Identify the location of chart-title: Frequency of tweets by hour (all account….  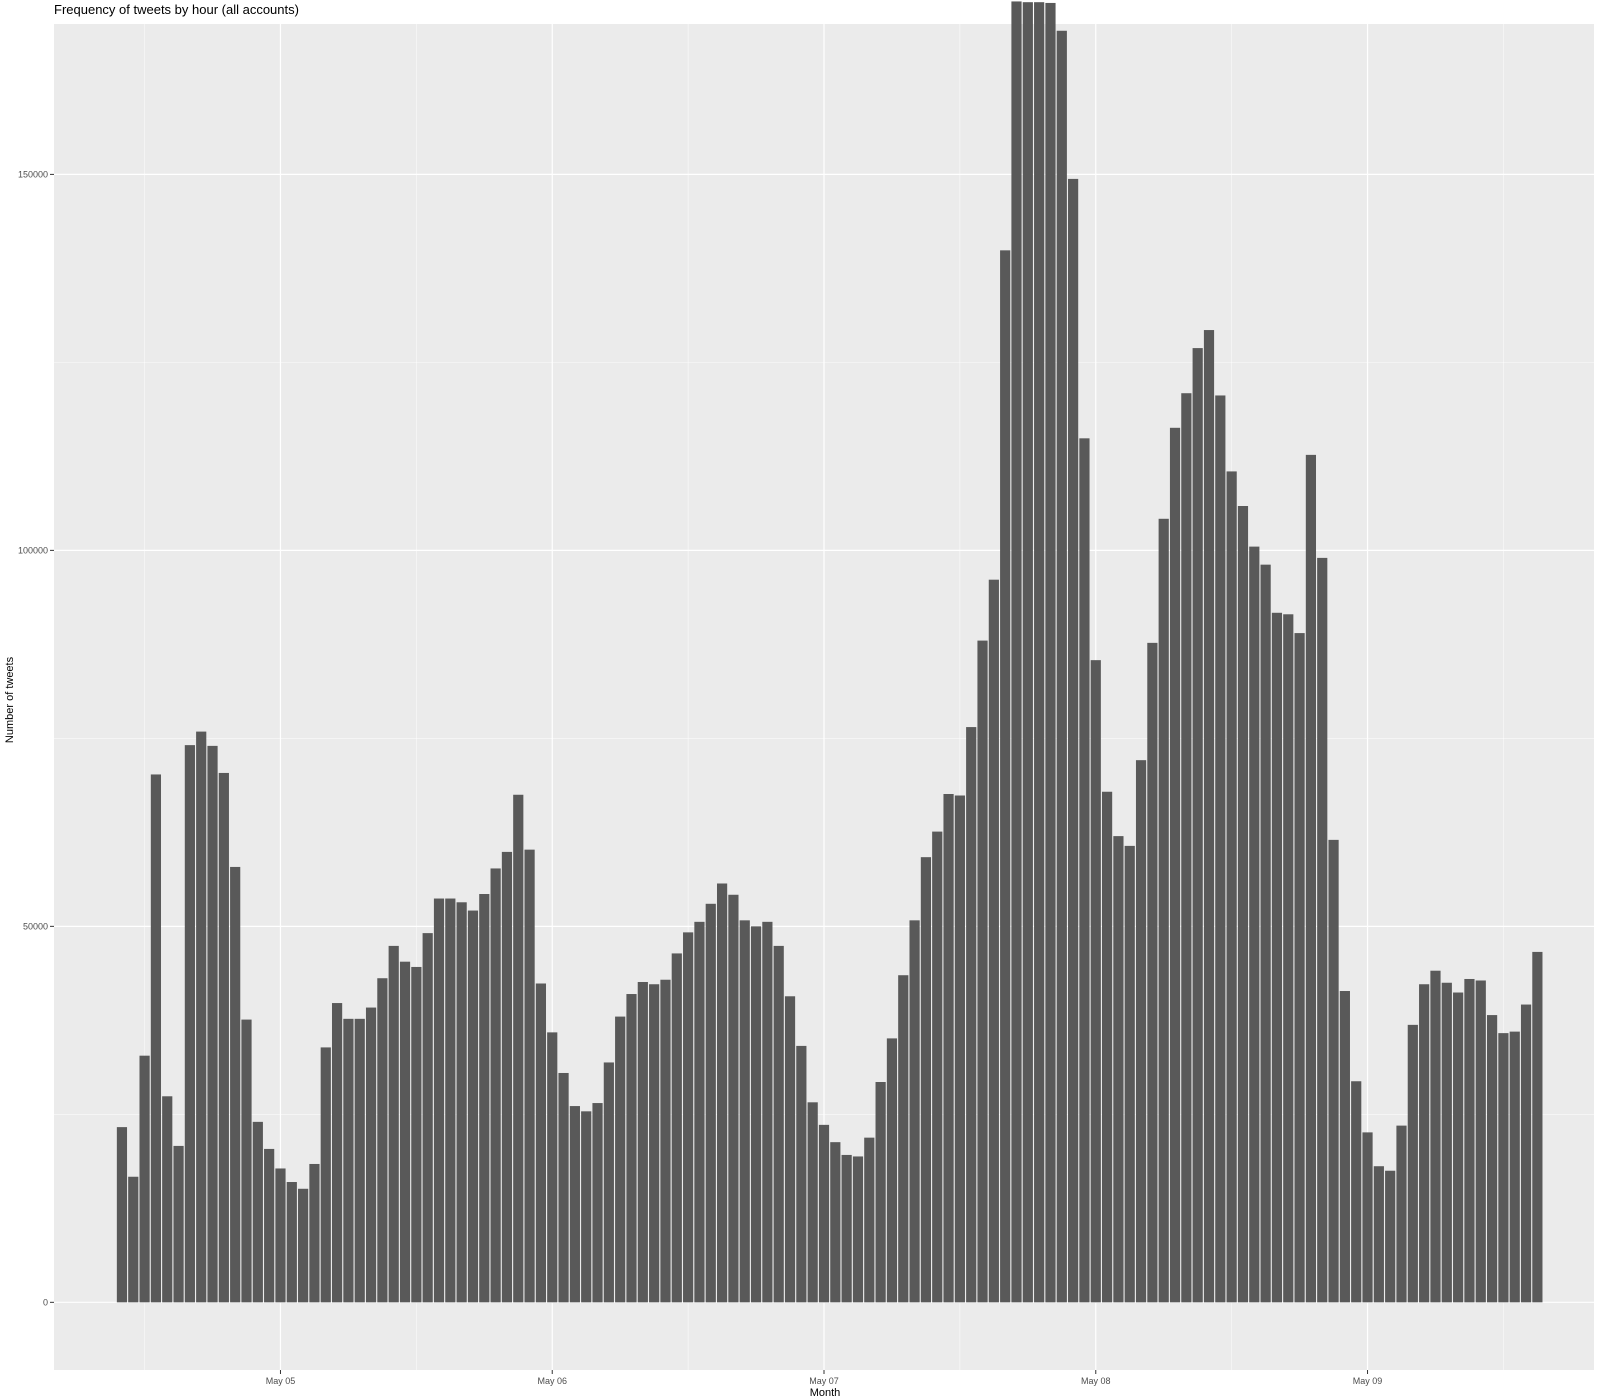
(176, 9).